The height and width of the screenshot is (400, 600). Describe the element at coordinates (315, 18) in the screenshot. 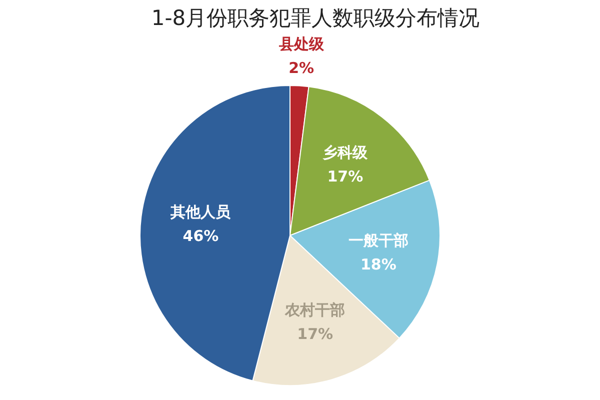

I see `chart-title: 1-8月份职务犯罪人数职级分布情况` at that location.